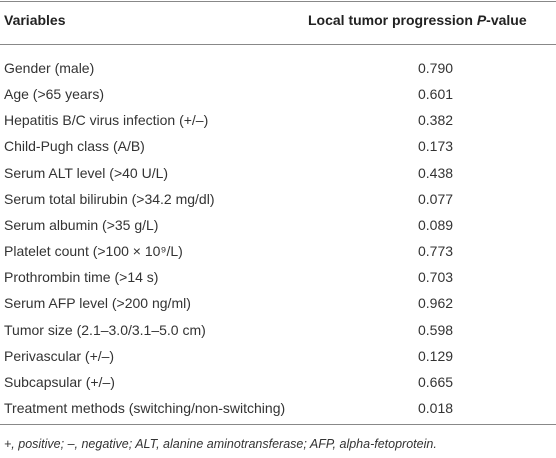 This screenshot has width=556, height=458. What do you see at coordinates (436, 146) in the screenshot?
I see `pvalue-cell: 0.173` at bounding box center [436, 146].